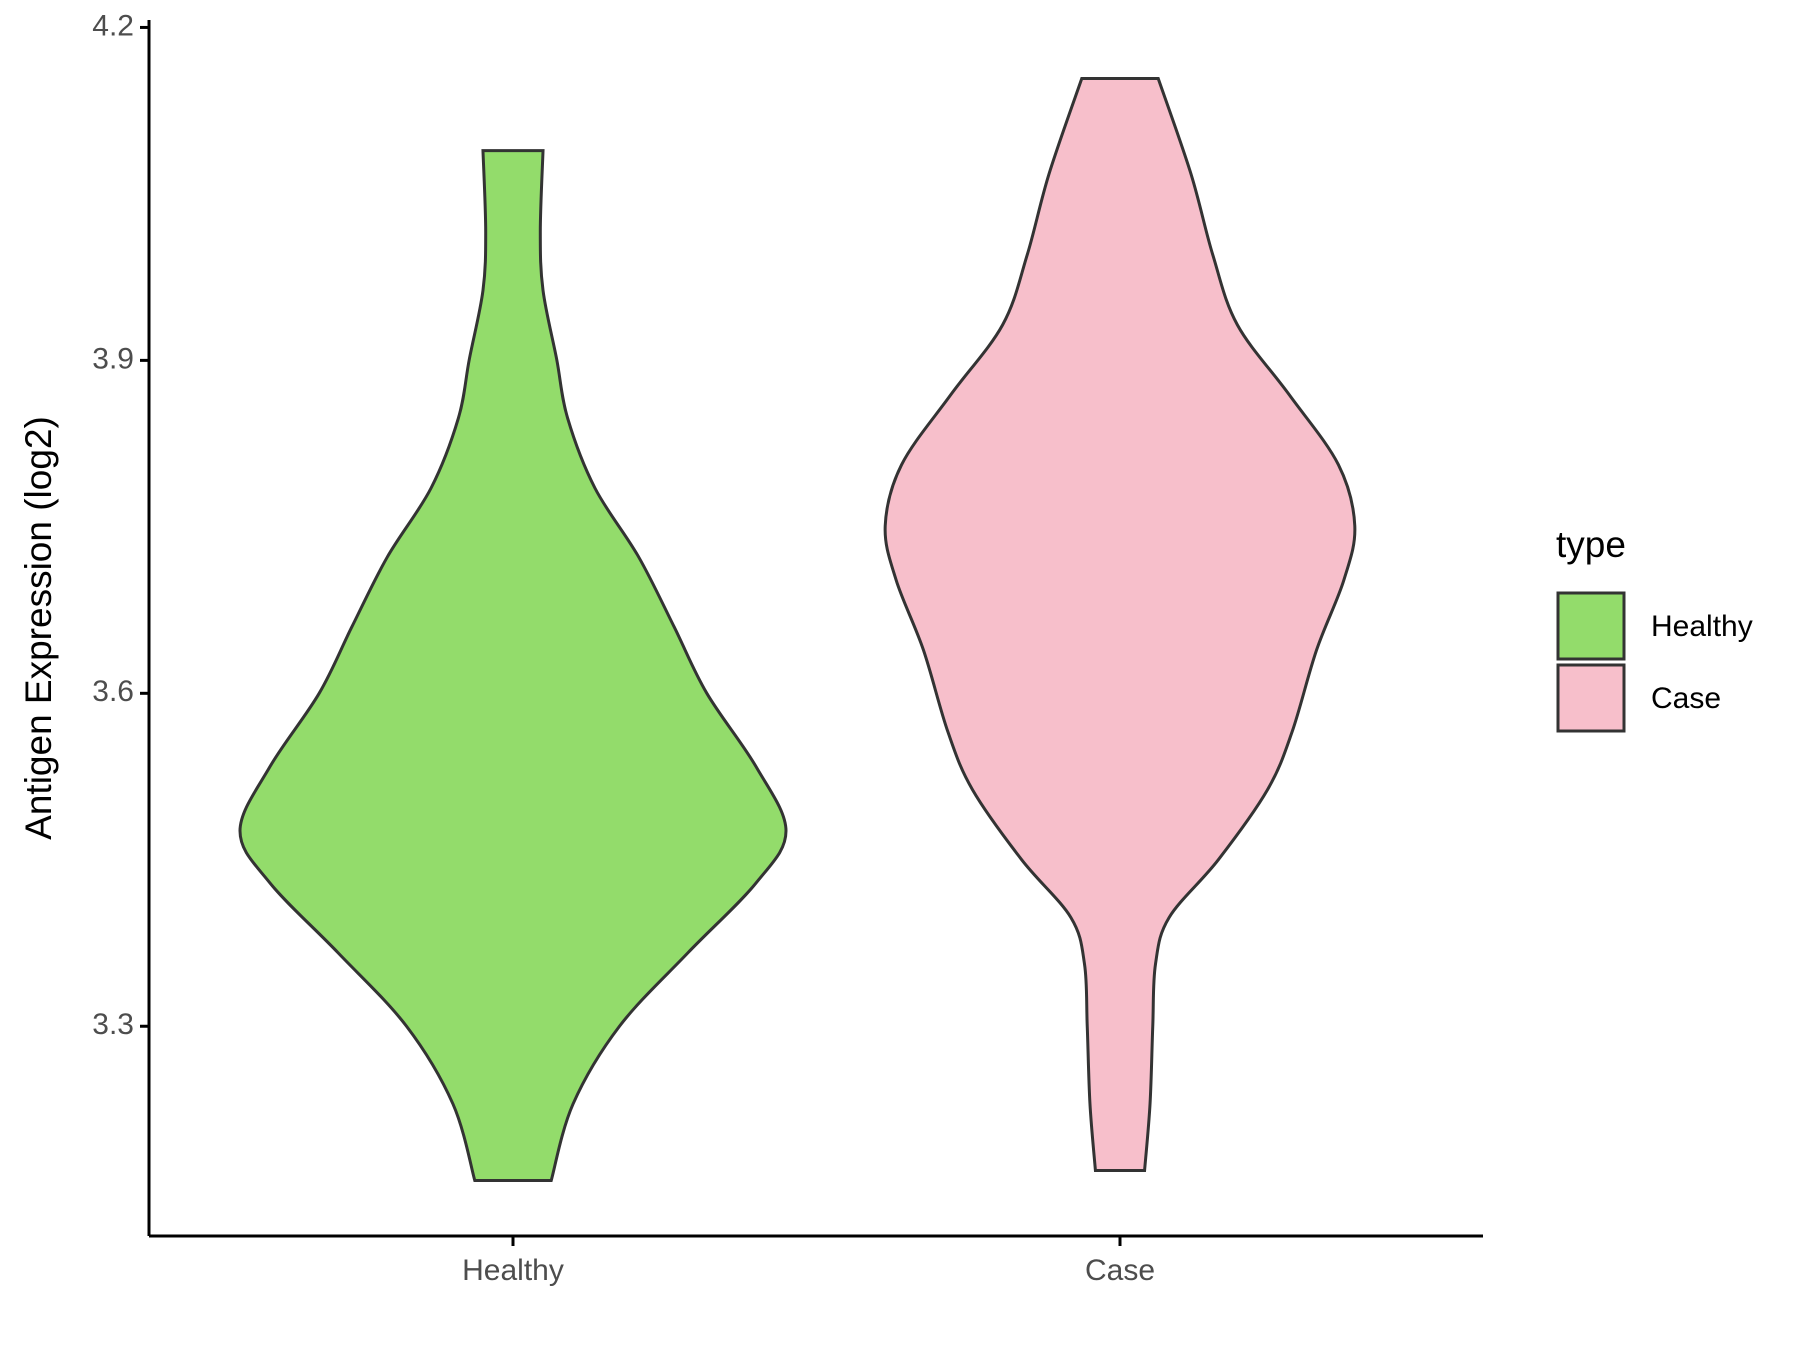 The width and height of the screenshot is (1800, 1350). Describe the element at coordinates (113, 1024) in the screenshot. I see `y-tick-label: 3.3` at that location.